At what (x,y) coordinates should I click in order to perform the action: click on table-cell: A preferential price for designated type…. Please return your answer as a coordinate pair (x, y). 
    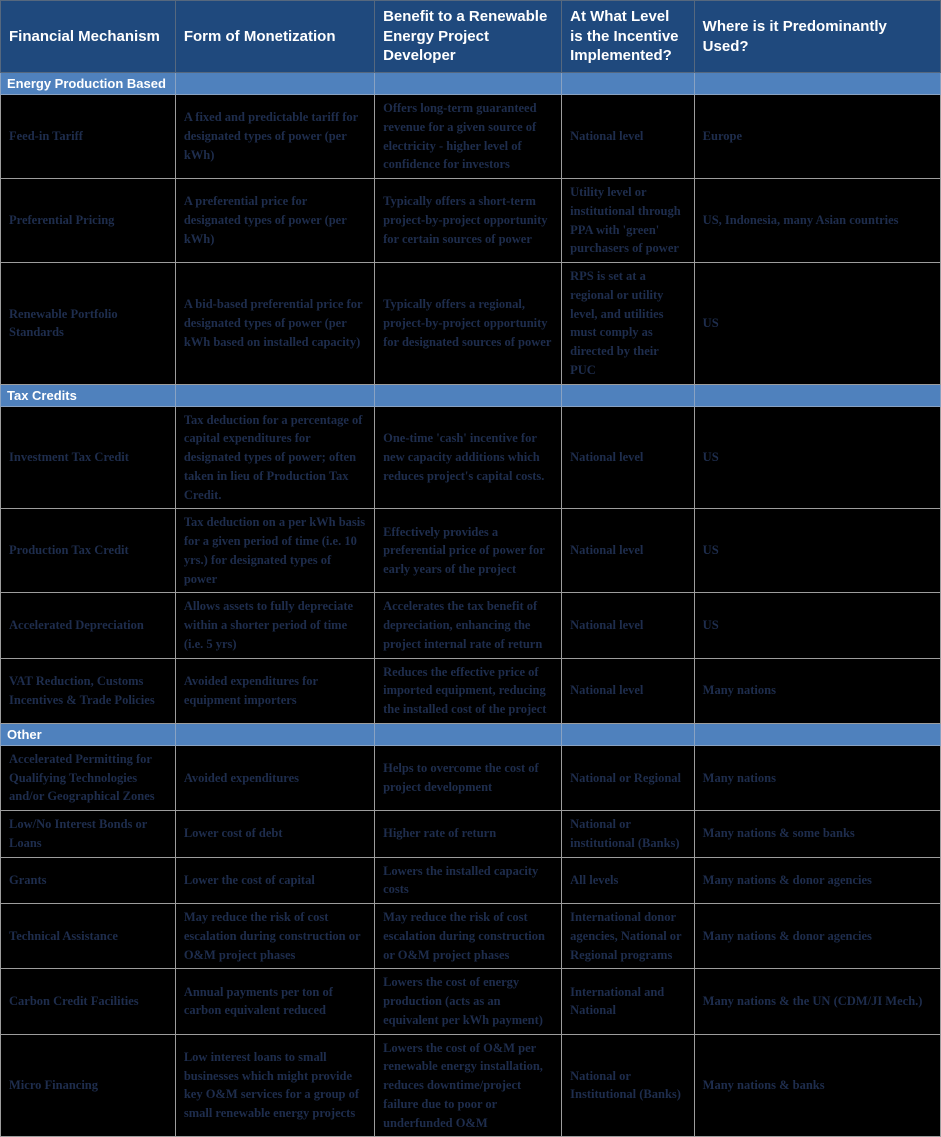
    Looking at the image, I should click on (275, 220).